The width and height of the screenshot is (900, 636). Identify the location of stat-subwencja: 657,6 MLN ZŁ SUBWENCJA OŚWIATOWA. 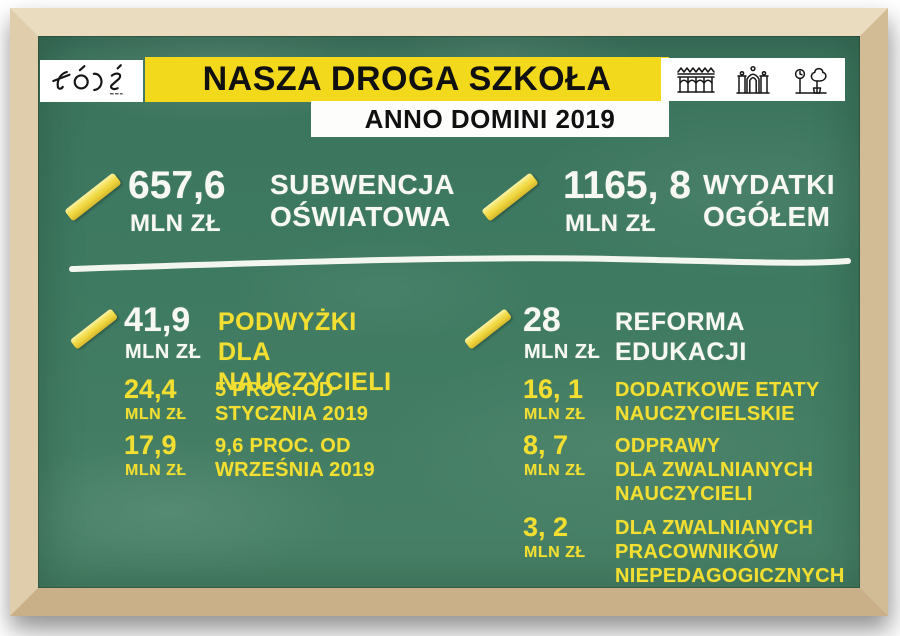
(265, 206).